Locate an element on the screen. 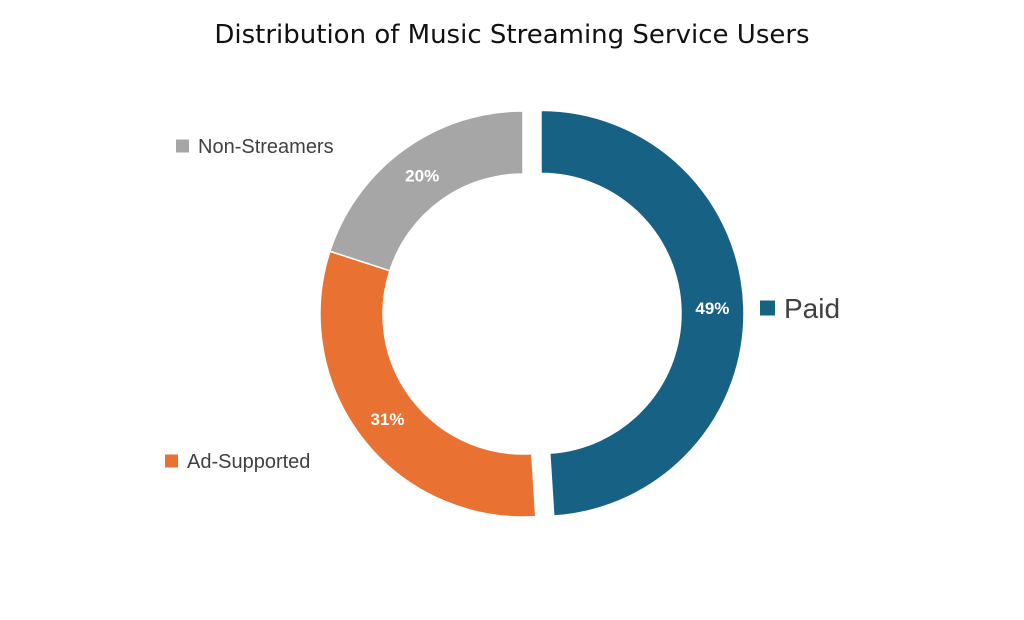  legend-swatch-non-streamers is located at coordinates (182, 146).